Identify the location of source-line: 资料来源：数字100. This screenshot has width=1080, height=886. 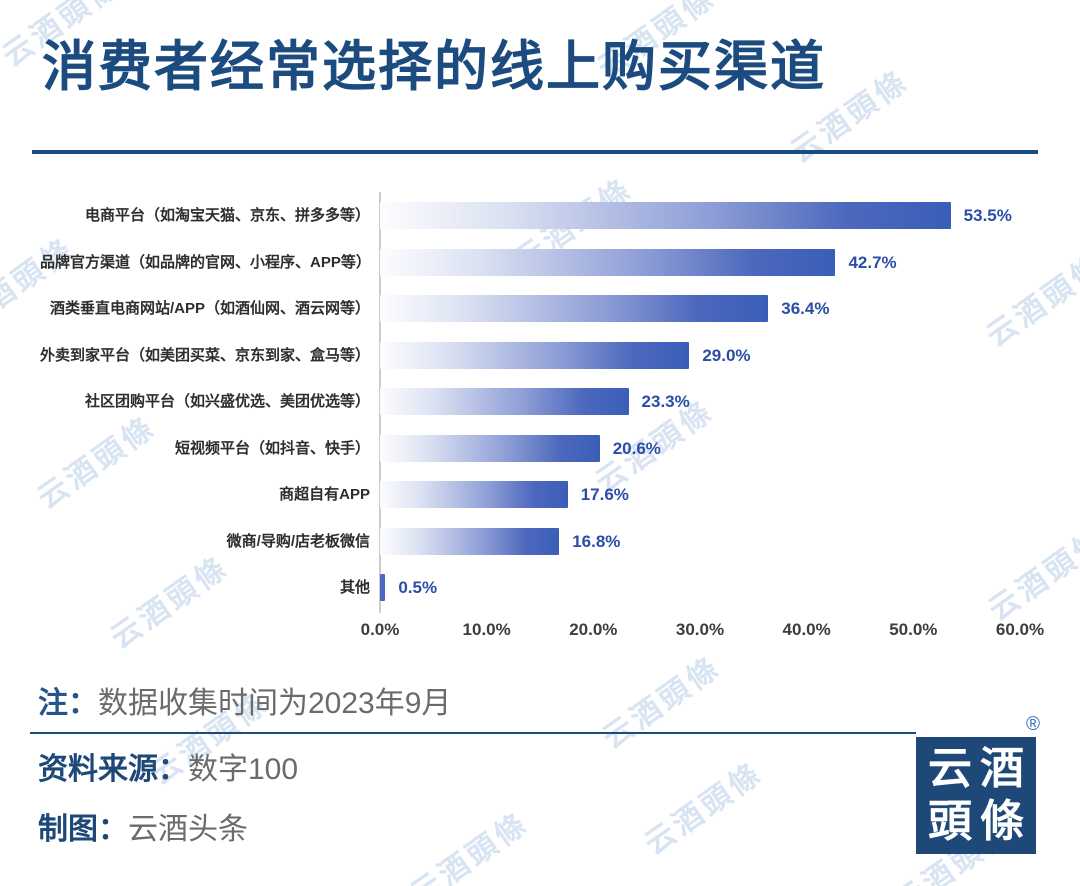
(168, 770).